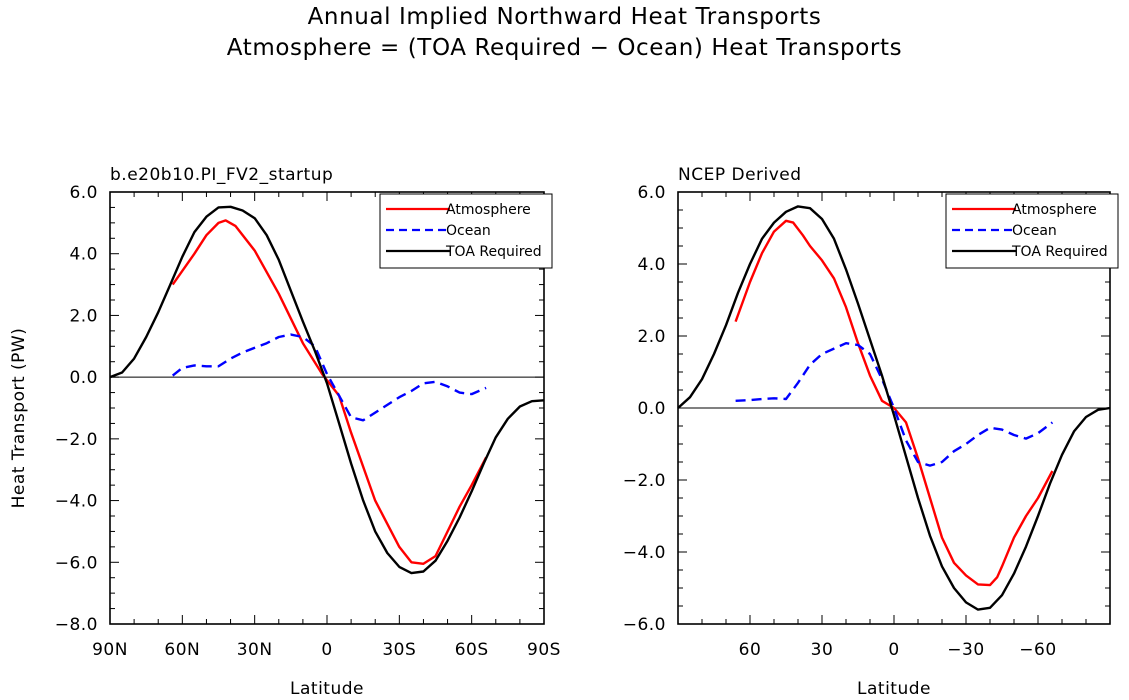  Describe the element at coordinates (255, 650) in the screenshot. I see `x-tick-label: 30N` at that location.